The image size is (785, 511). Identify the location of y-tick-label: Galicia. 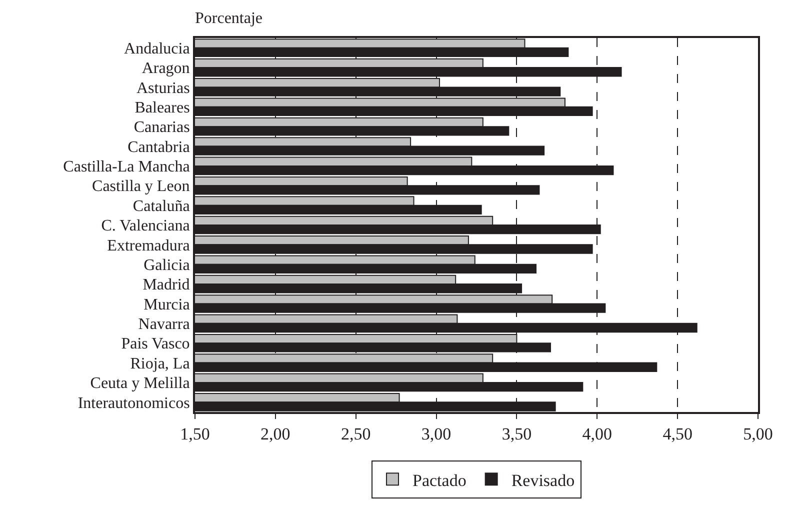
(167, 265).